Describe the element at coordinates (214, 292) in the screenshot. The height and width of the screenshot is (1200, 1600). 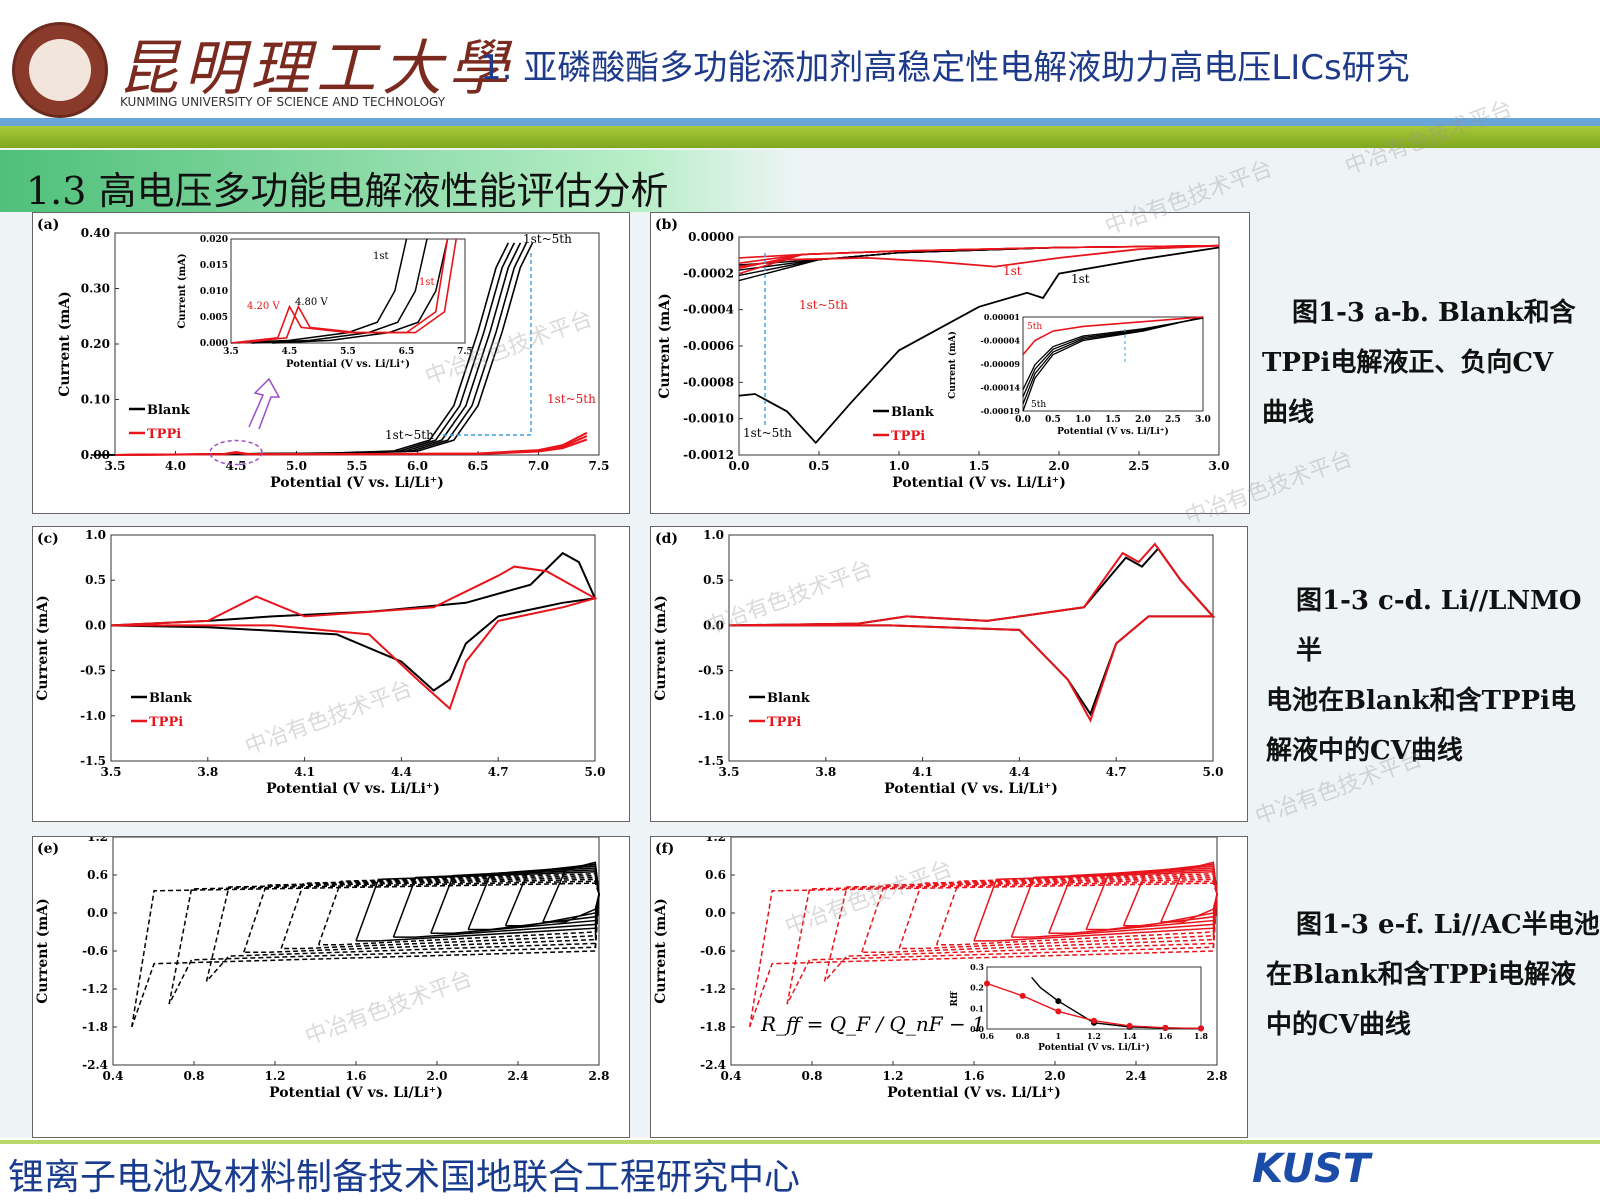
I see `inset-y-tick-label: 0.010` at that location.